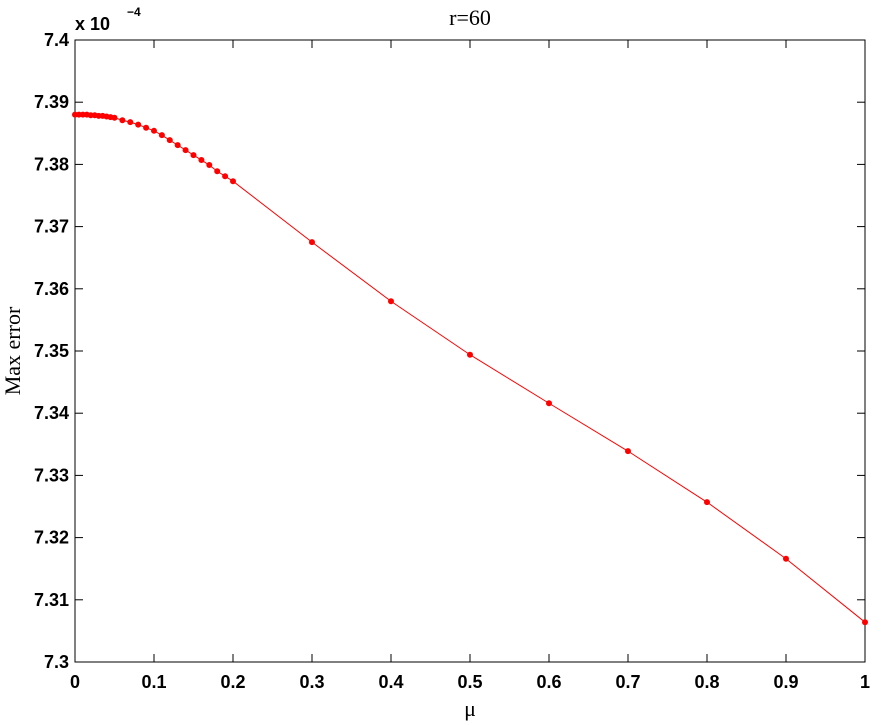 This screenshot has height=725, width=886. What do you see at coordinates (470, 17) in the screenshot?
I see `chart-title: r=60` at bounding box center [470, 17].